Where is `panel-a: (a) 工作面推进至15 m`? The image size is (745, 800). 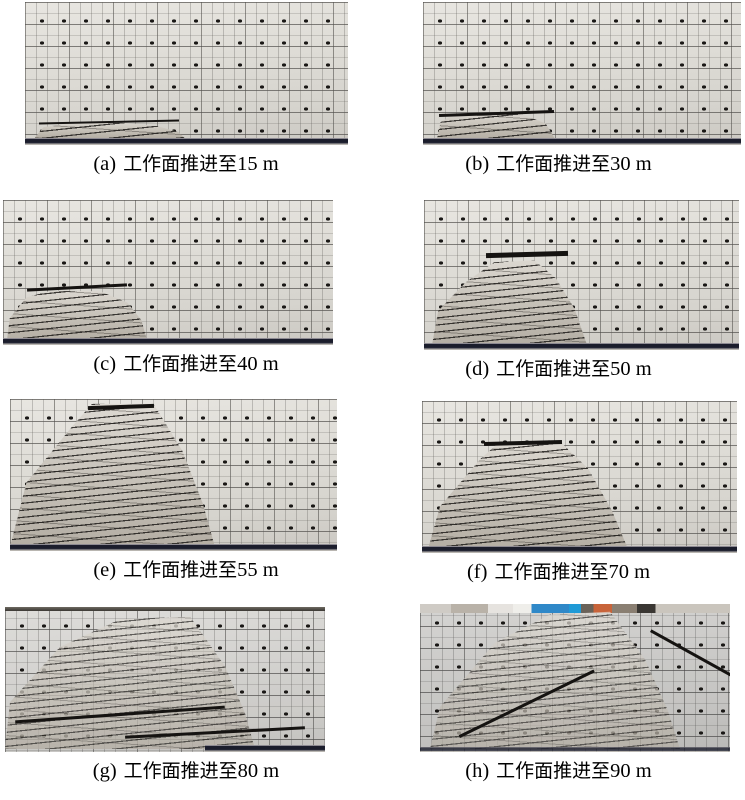
panel-a: (a) 工作面推进至15 m is located at coordinates (186, 97).